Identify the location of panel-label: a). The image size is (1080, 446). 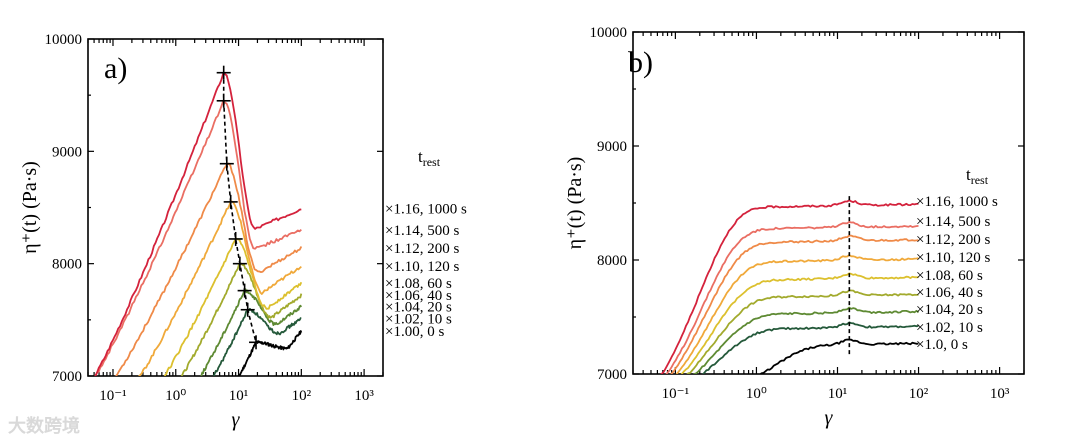
(115, 68).